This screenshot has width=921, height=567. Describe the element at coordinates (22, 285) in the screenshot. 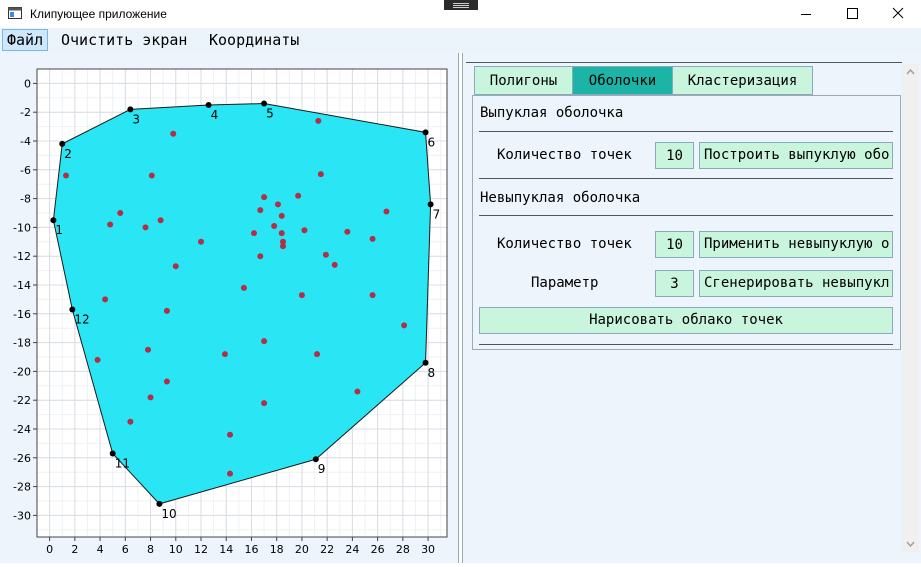

I see `y-tick-label: -14` at that location.